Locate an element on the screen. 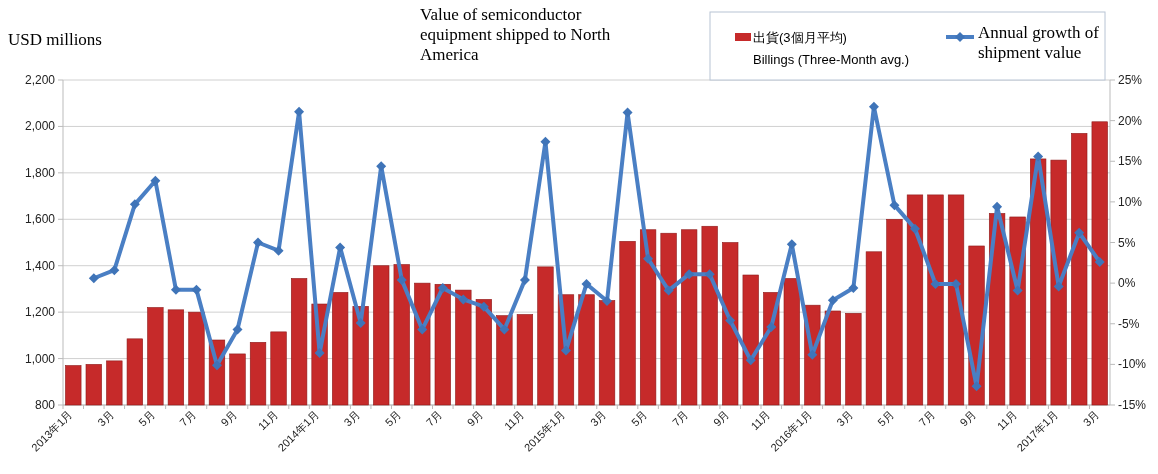 The image size is (1158, 474). y2-tick-label: 0% is located at coordinates (1127, 283).